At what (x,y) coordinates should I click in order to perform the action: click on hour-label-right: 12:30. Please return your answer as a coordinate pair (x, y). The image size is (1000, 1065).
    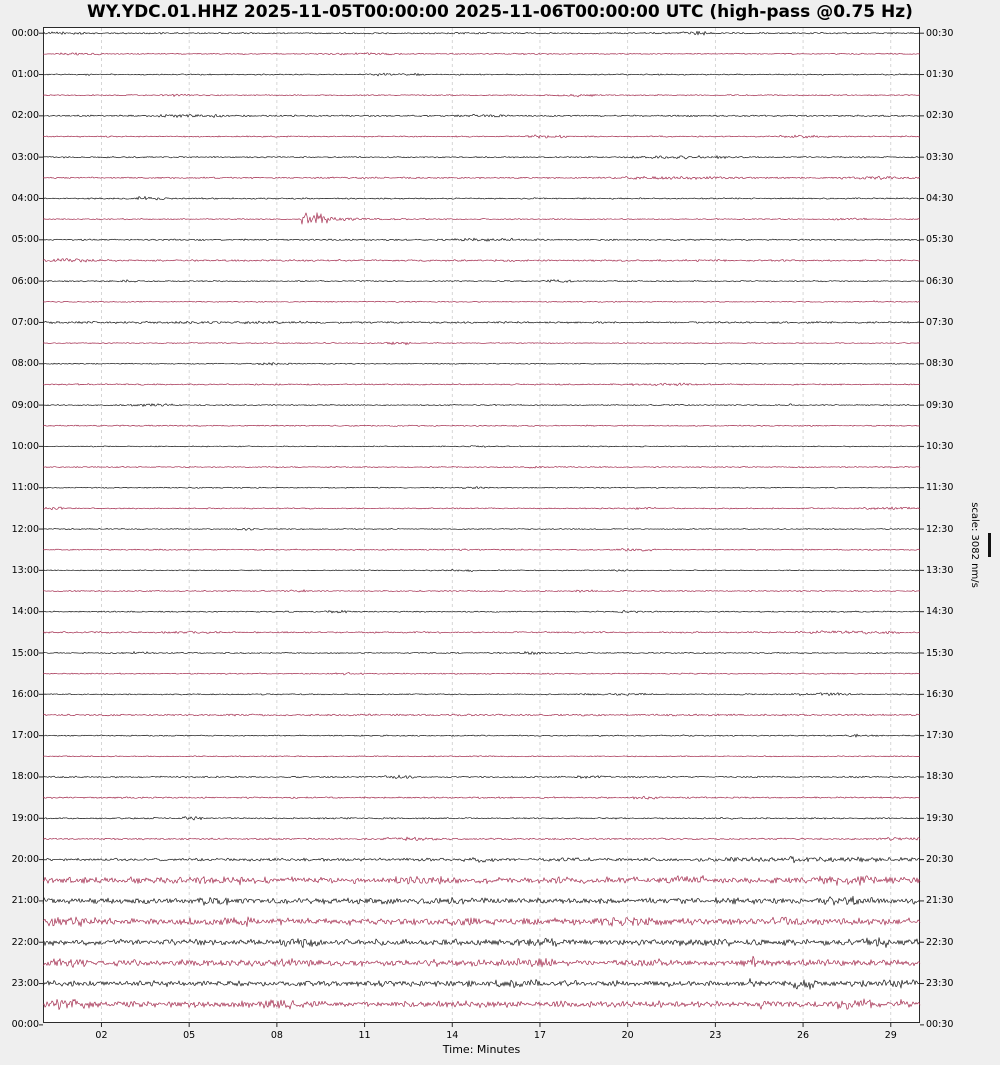
    Looking at the image, I should click on (940, 529).